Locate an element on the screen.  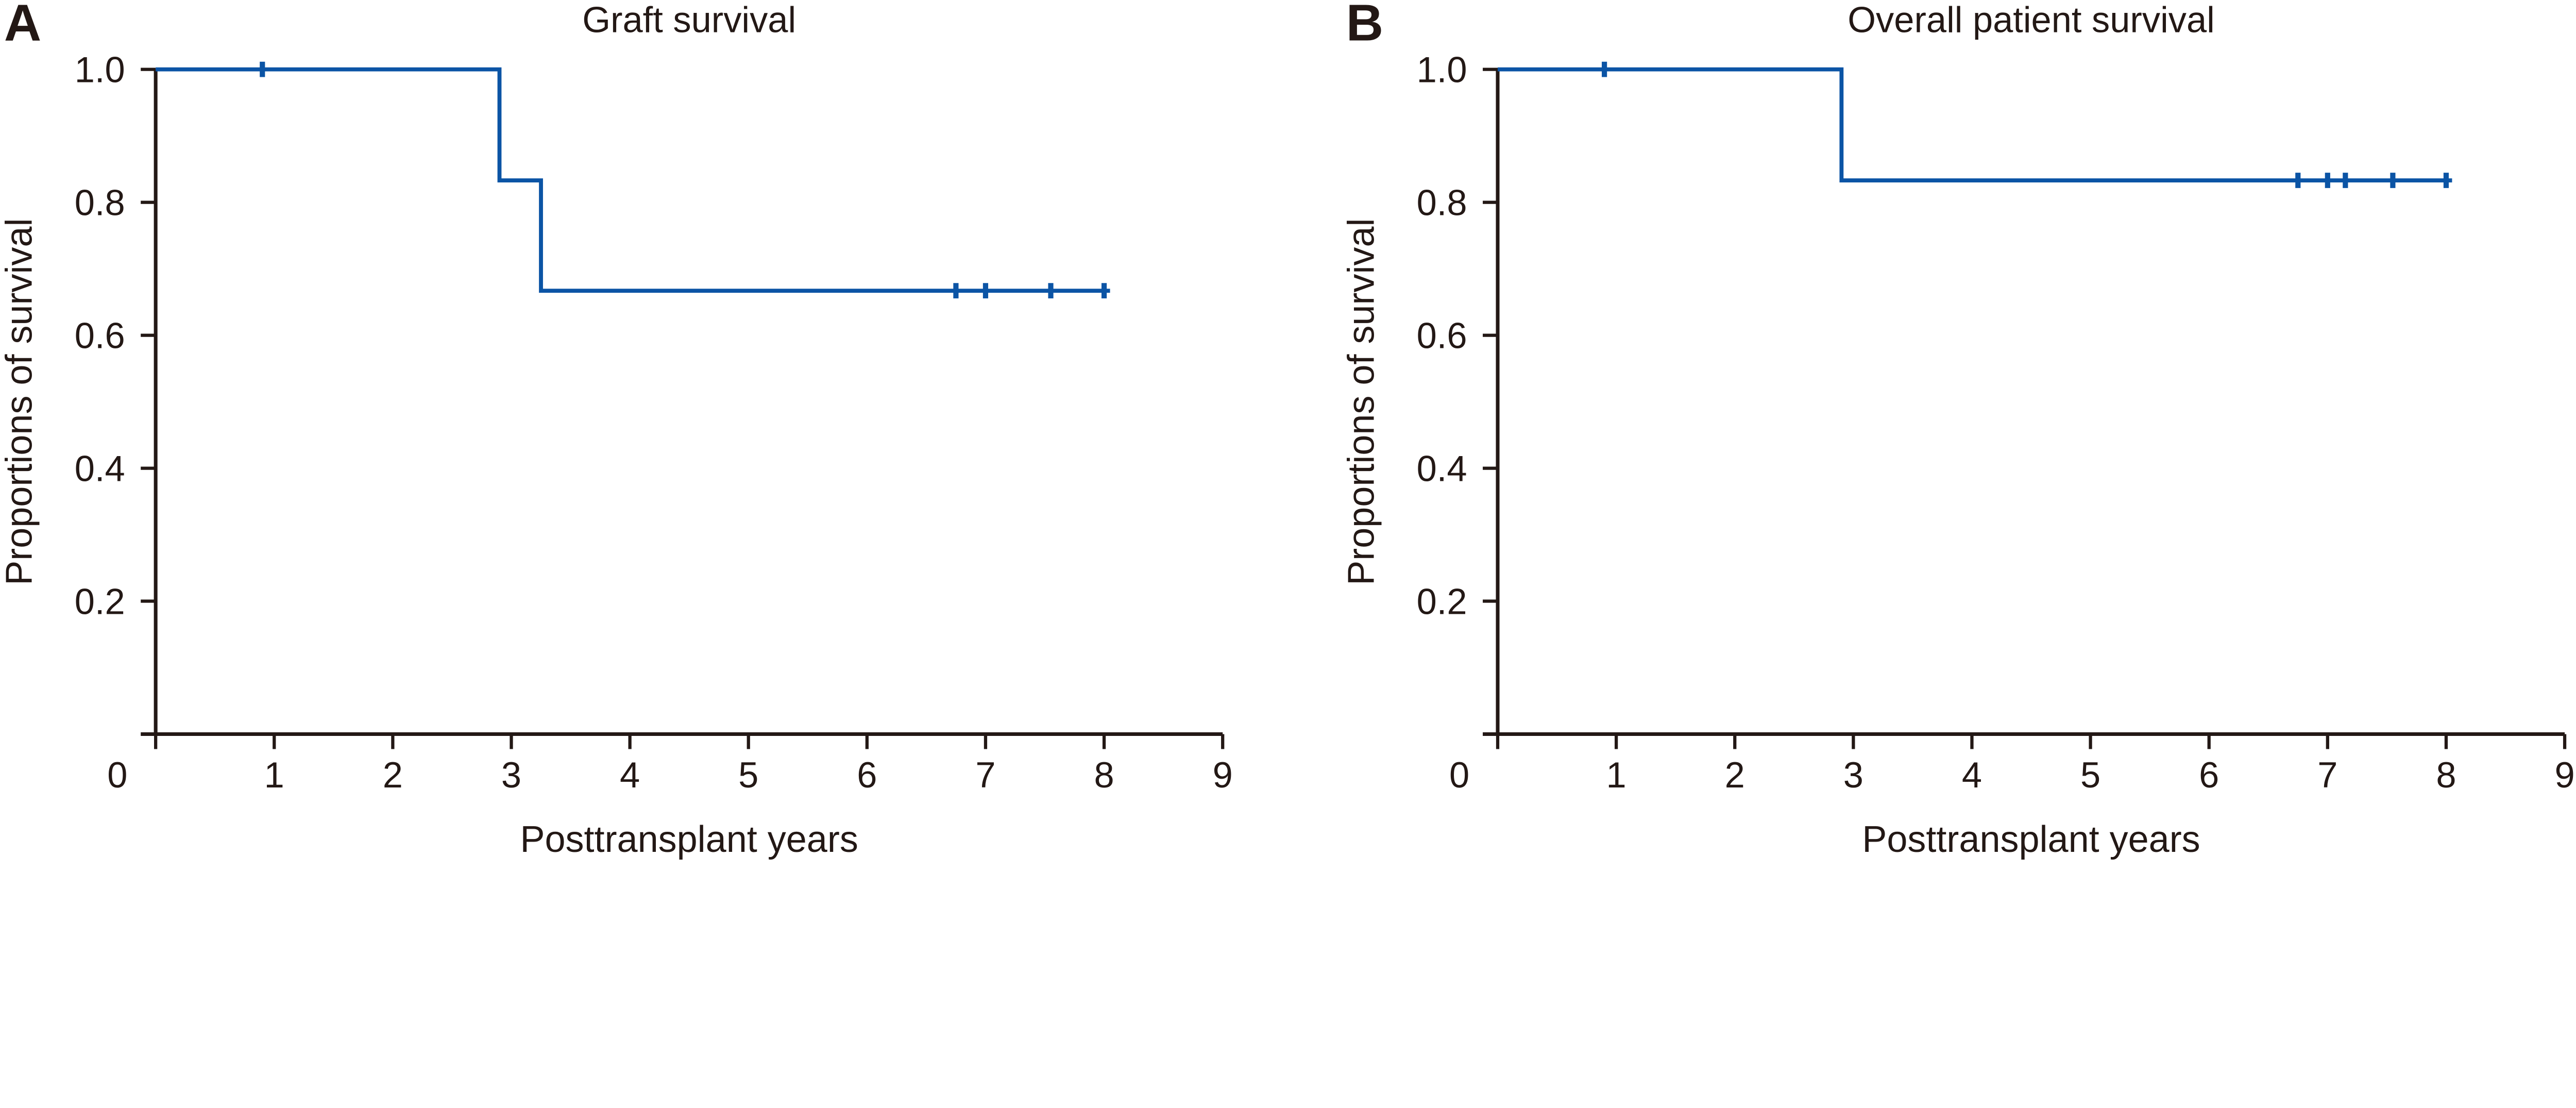
panel-a-letter: A is located at coordinates (22, 26).